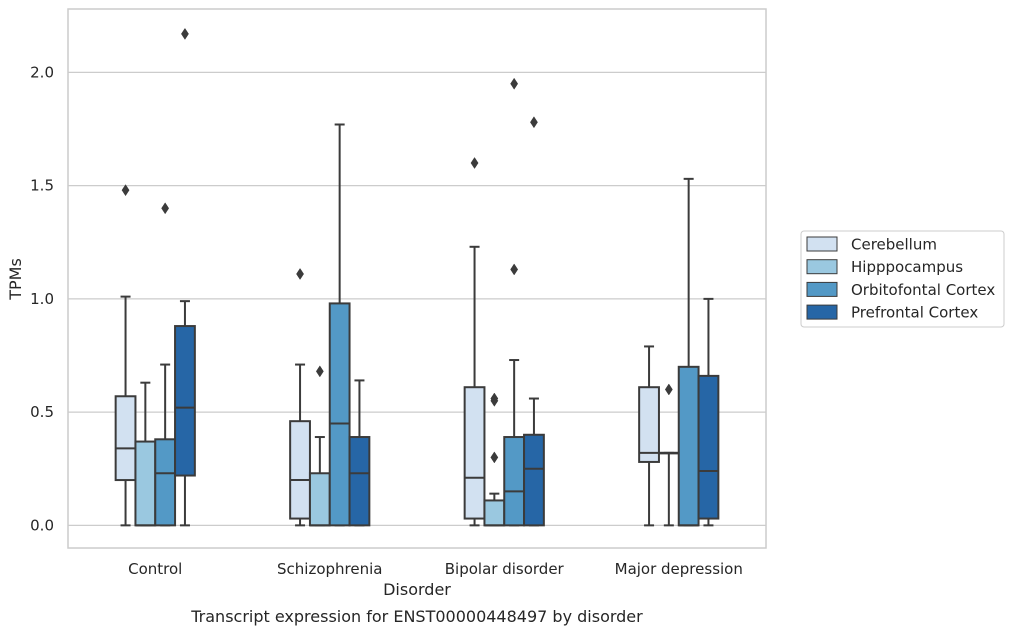 The image size is (1014, 634). Describe the element at coordinates (505, 569) in the screenshot. I see `x-tick-label: Bipolar disorder` at that location.